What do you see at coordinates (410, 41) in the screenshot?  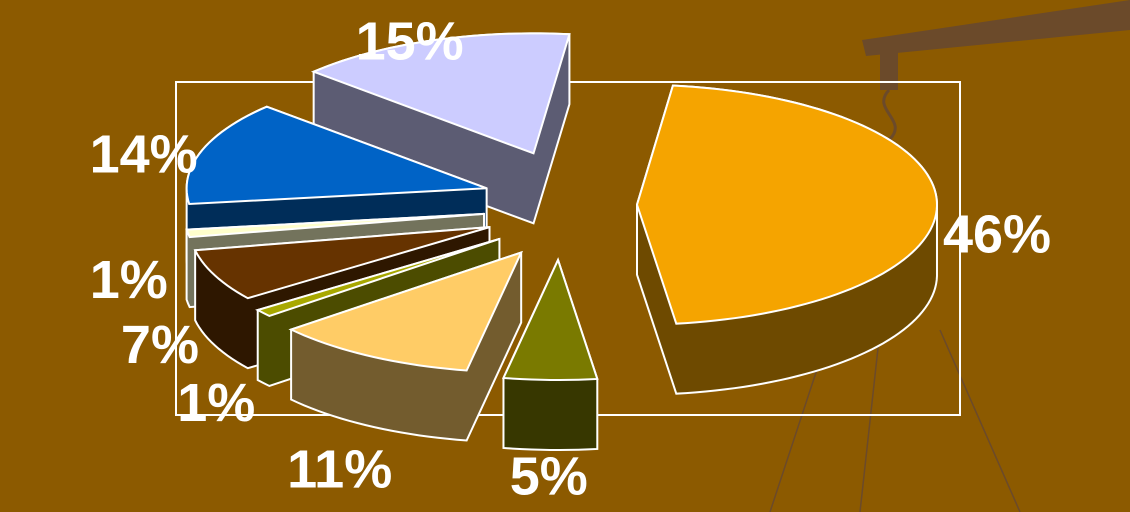 I see `data-label: 15%` at bounding box center [410, 41].